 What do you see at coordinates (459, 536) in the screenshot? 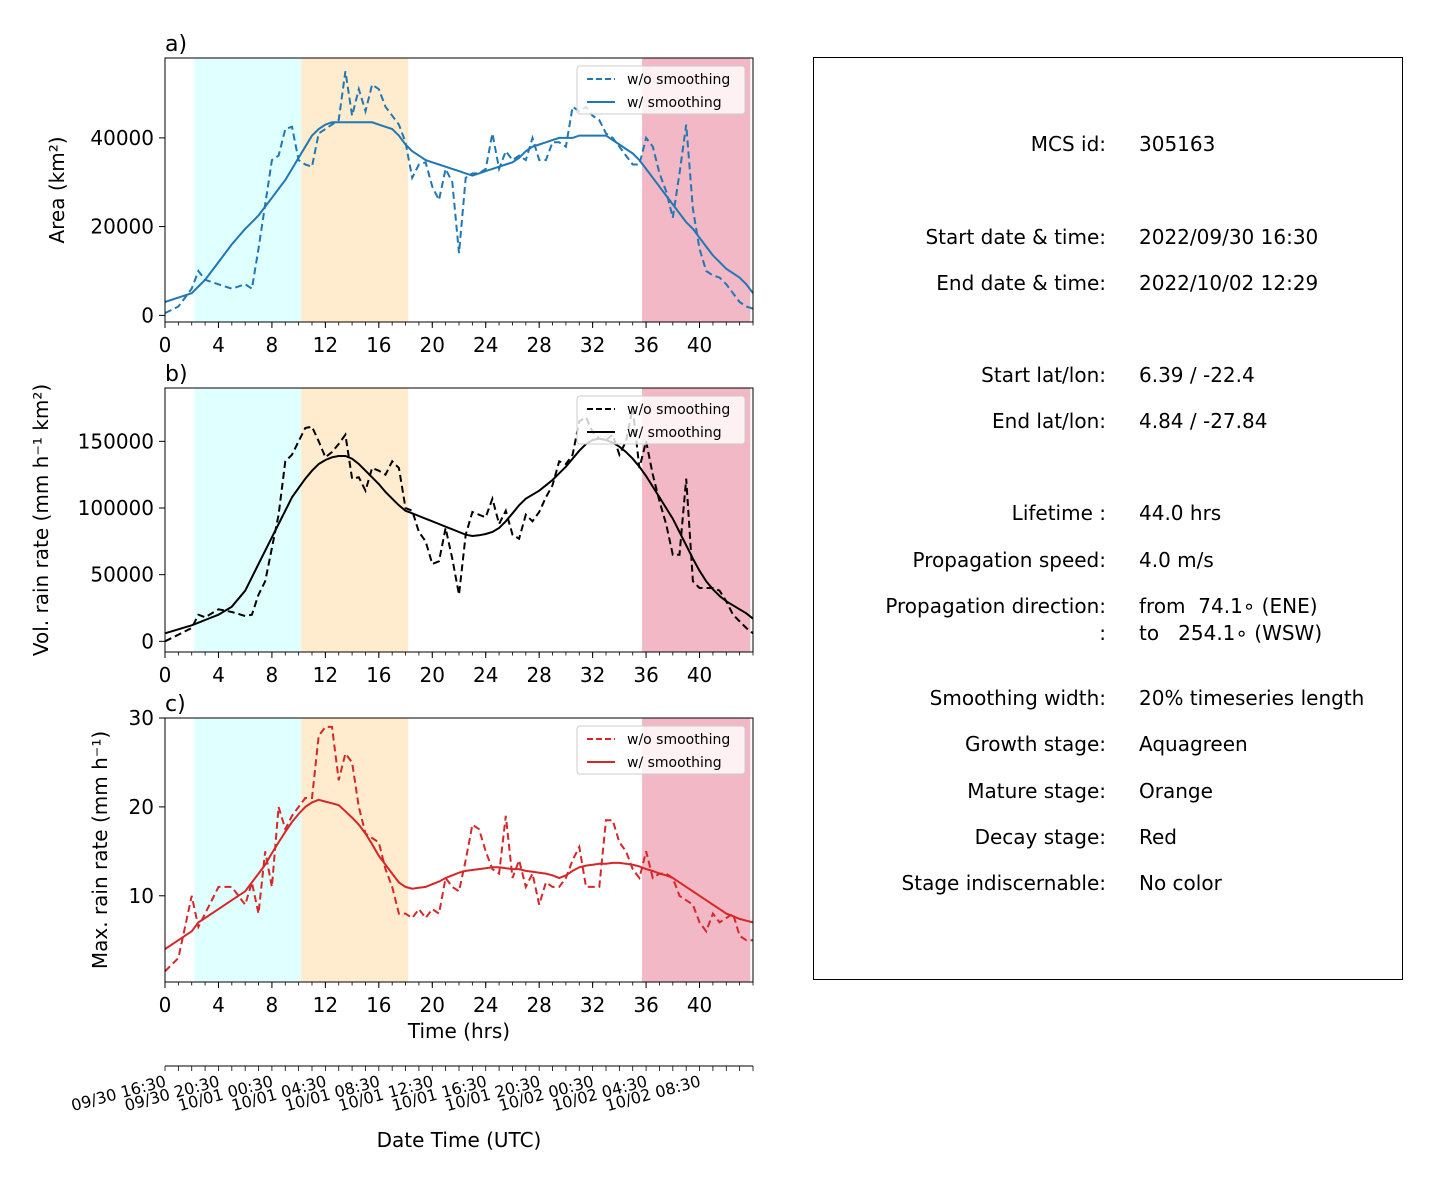
I see `volrain-smooth-series-line` at bounding box center [459, 536].